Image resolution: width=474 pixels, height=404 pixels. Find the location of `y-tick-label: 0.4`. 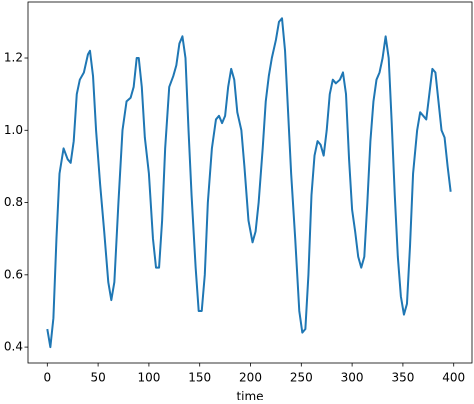

y-tick-label: 0.4 is located at coordinates (13, 347).